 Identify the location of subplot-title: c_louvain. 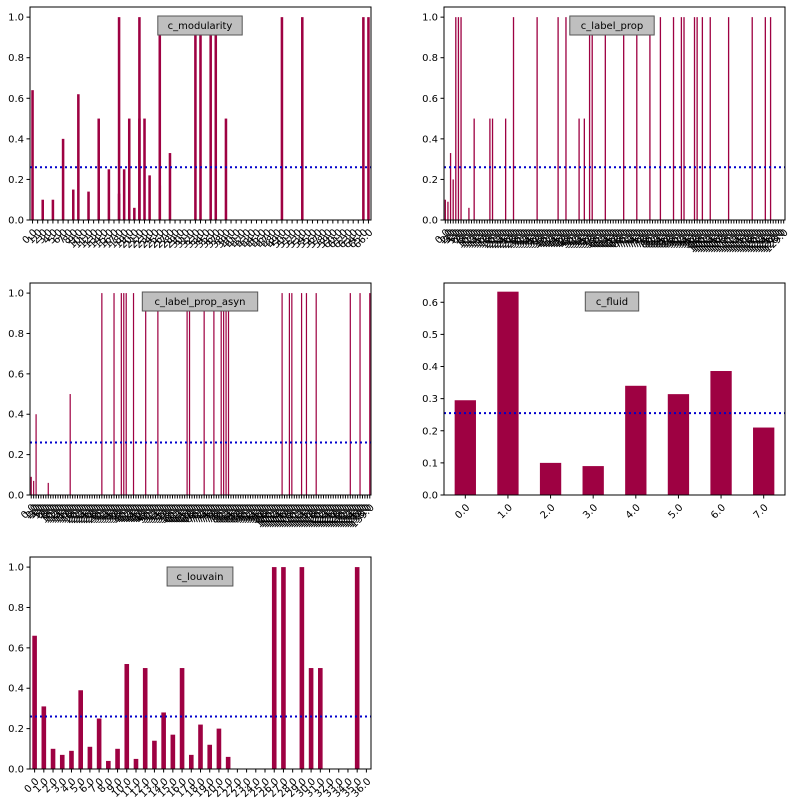
(200, 576).